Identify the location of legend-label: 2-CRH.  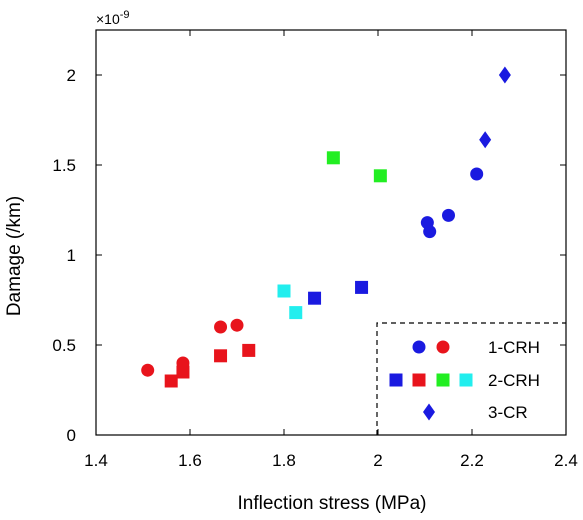
(514, 380).